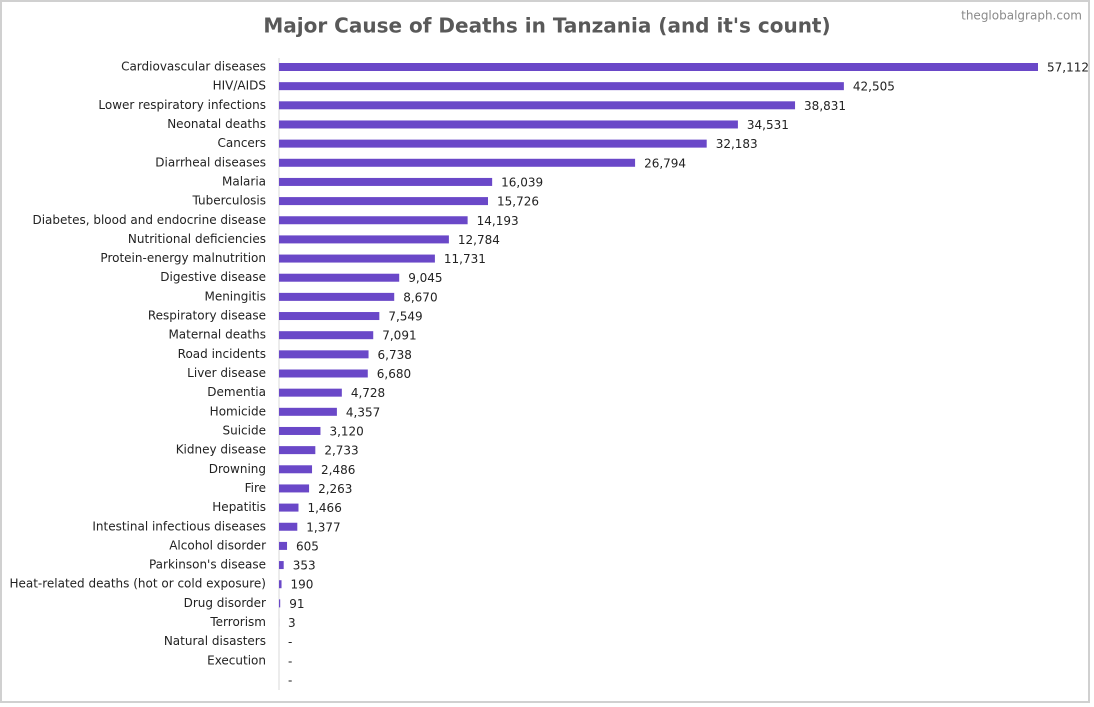 The image size is (1094, 707). What do you see at coordinates (399, 336) in the screenshot?
I see `value-label: 7,091` at bounding box center [399, 336].